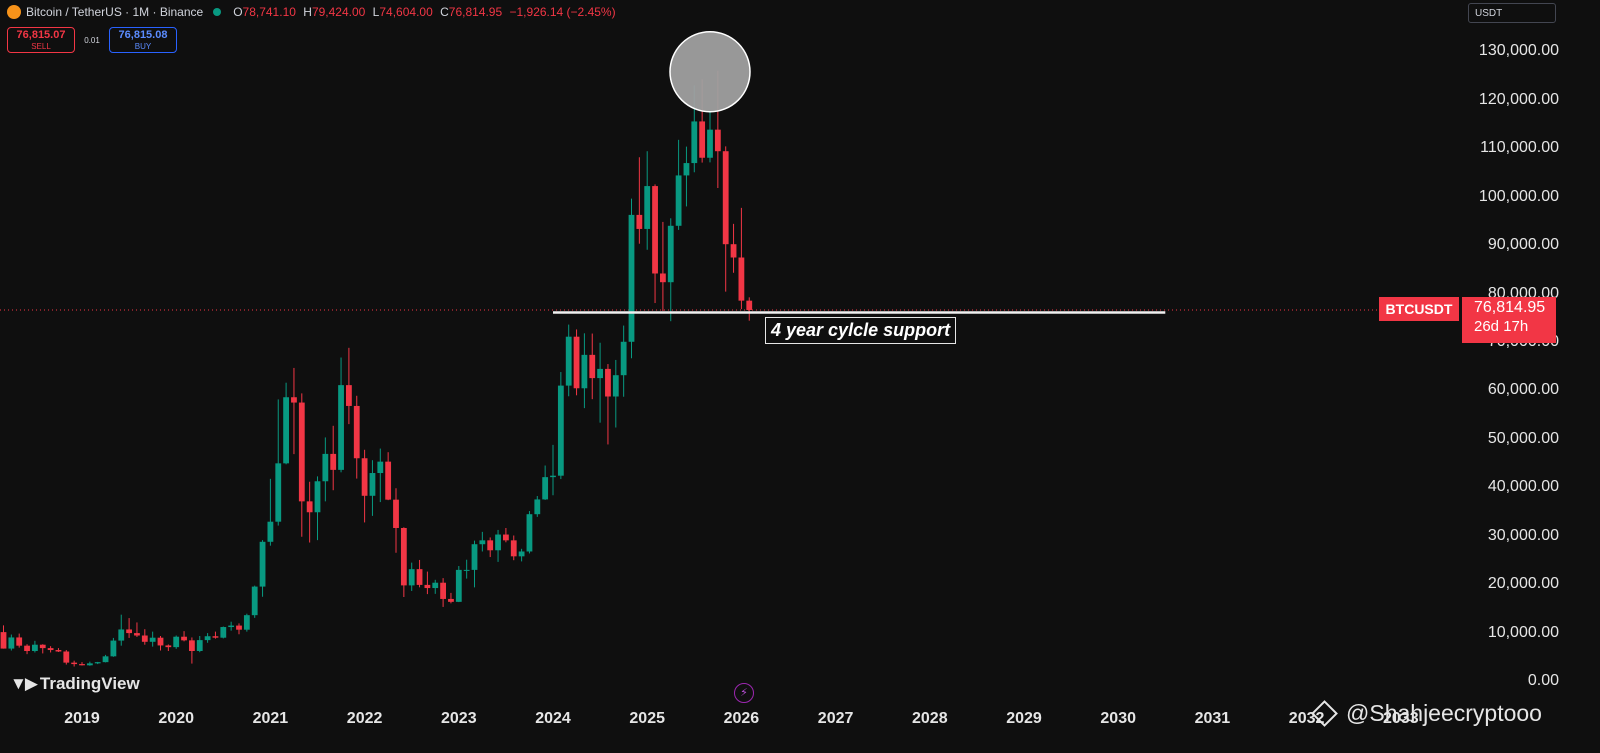  What do you see at coordinates (115, 12) in the screenshot?
I see `symbol-title: Bitcoin / TetherUS · 1M · Binance` at bounding box center [115, 12].